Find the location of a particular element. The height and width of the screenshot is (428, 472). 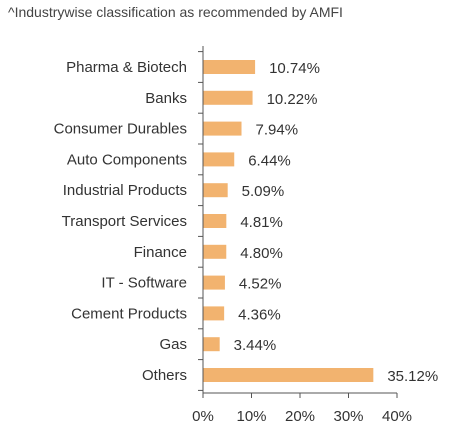

x-tick-label: 40% is located at coordinates (397, 416).